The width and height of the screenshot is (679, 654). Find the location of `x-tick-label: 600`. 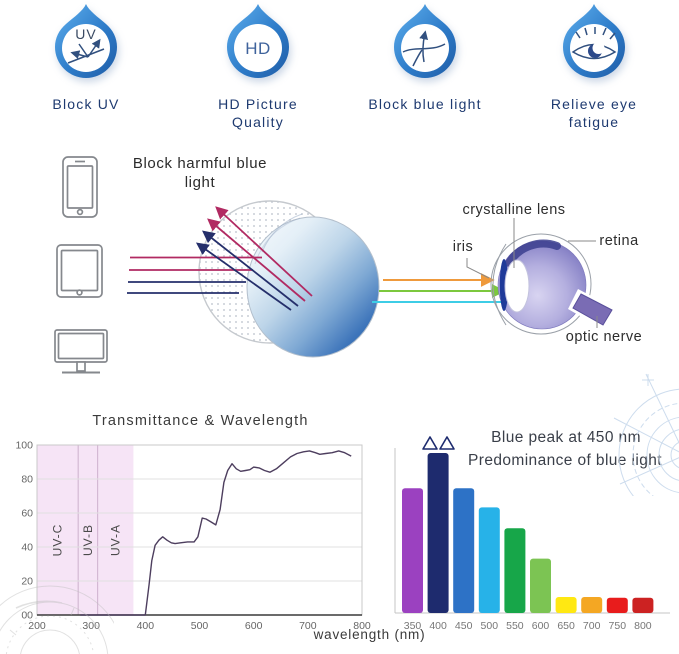

x-tick-label: 600 is located at coordinates (254, 626).